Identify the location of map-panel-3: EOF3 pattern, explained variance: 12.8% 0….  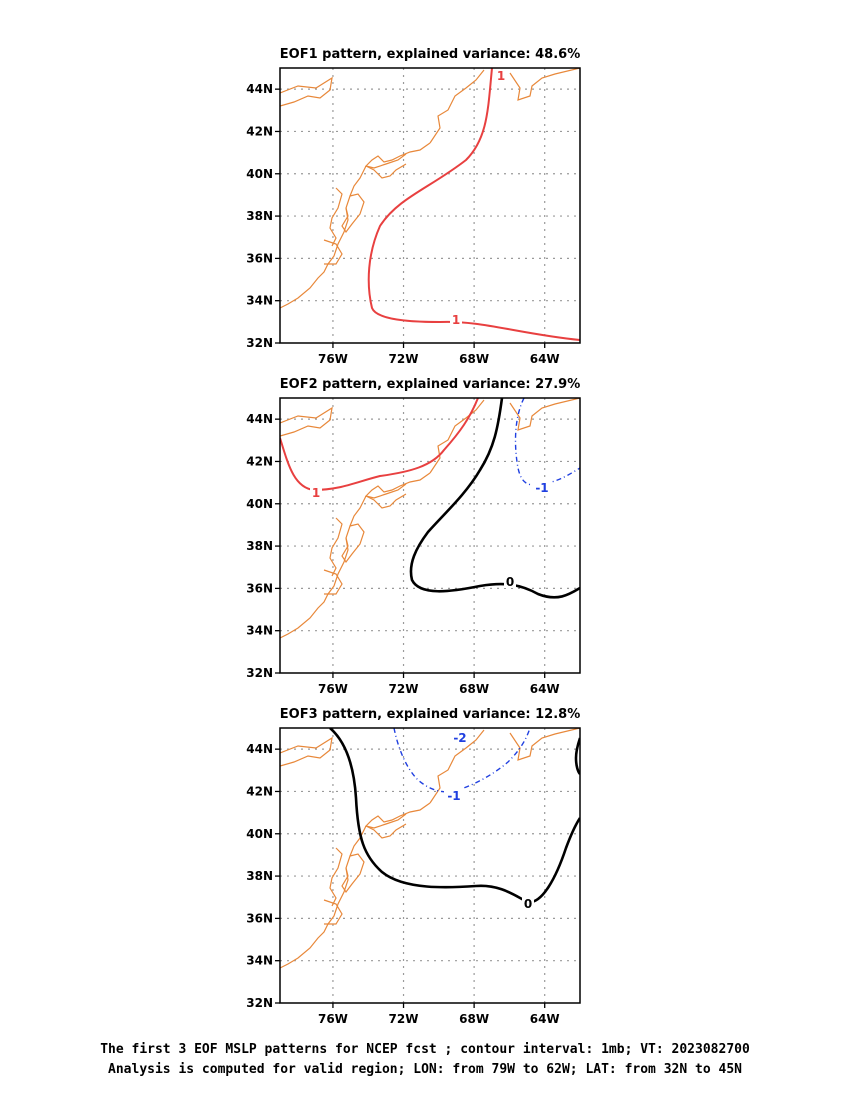
(413, 866).